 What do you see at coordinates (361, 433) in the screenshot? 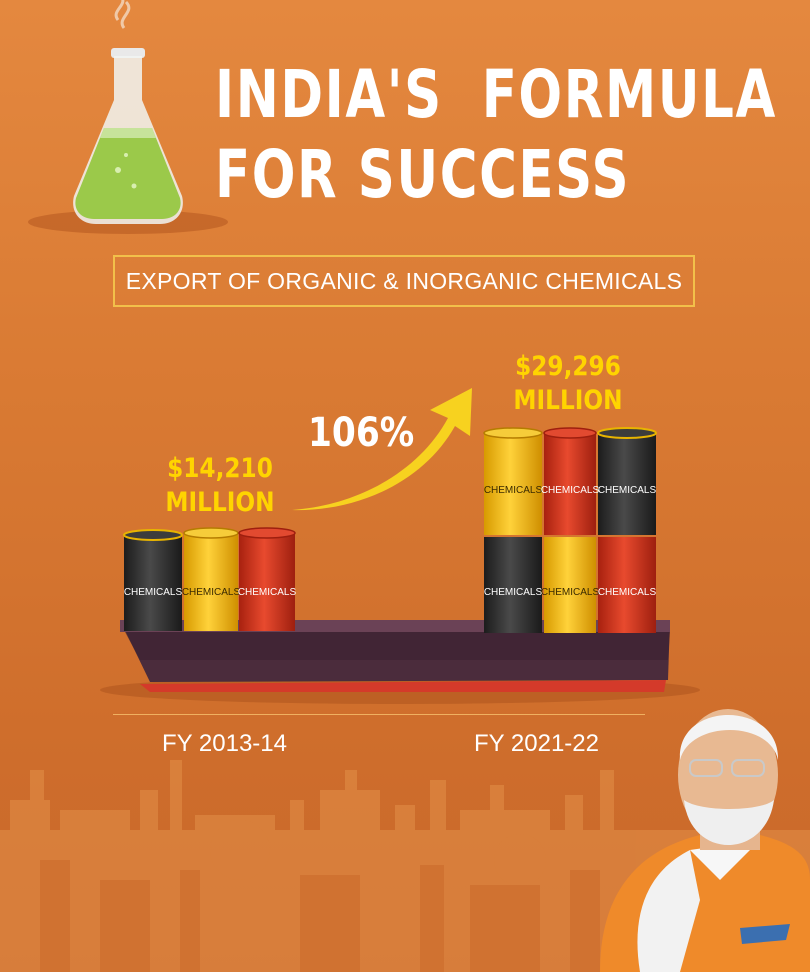
I see `growth-percent: 106%` at bounding box center [361, 433].